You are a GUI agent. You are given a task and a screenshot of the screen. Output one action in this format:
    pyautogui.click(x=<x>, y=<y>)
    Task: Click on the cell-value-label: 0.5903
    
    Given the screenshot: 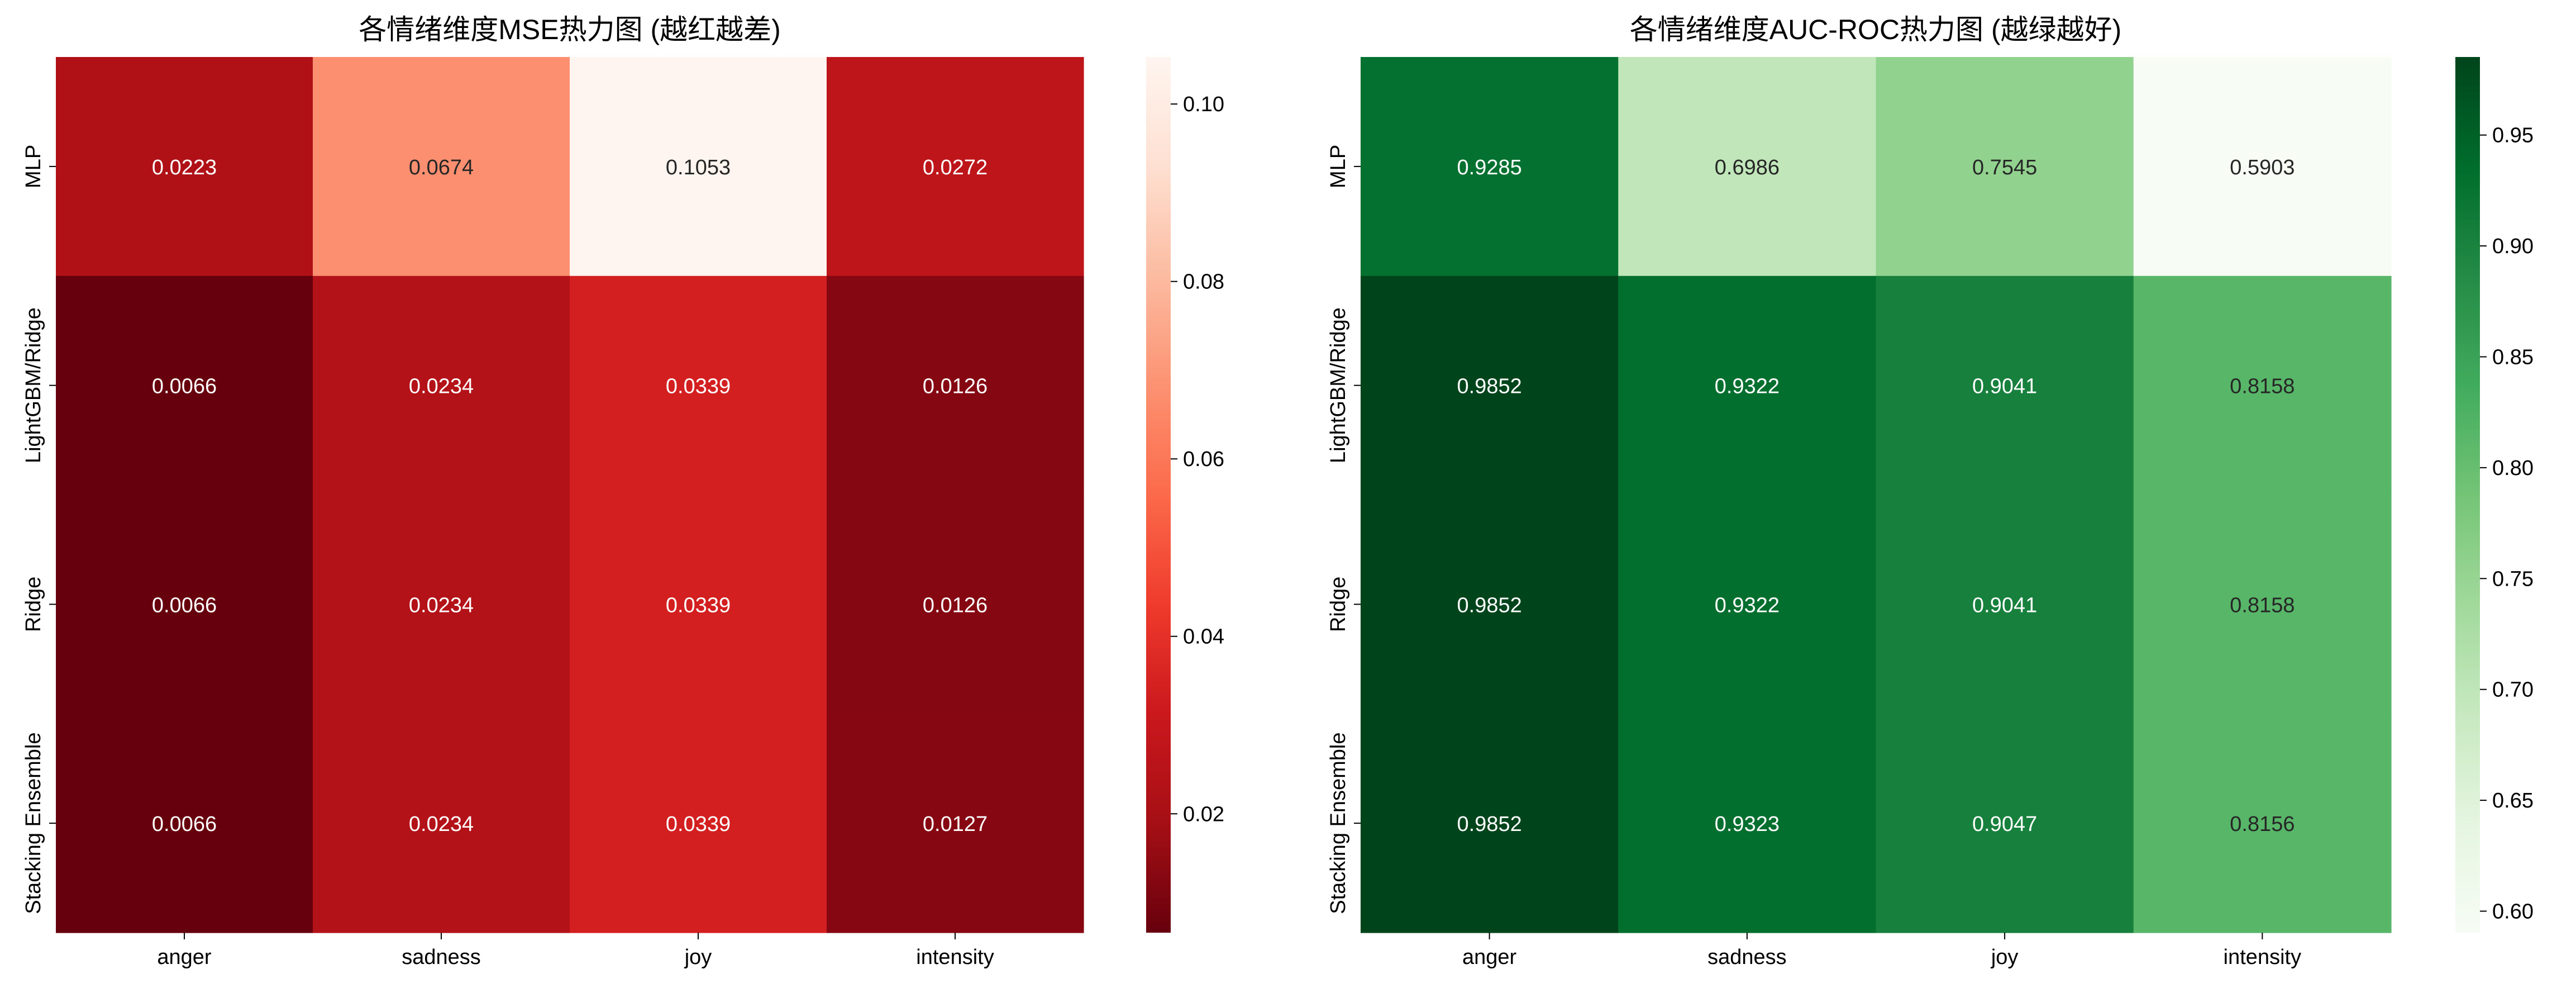 What is the action you would take?
    pyautogui.click(x=2262, y=168)
    